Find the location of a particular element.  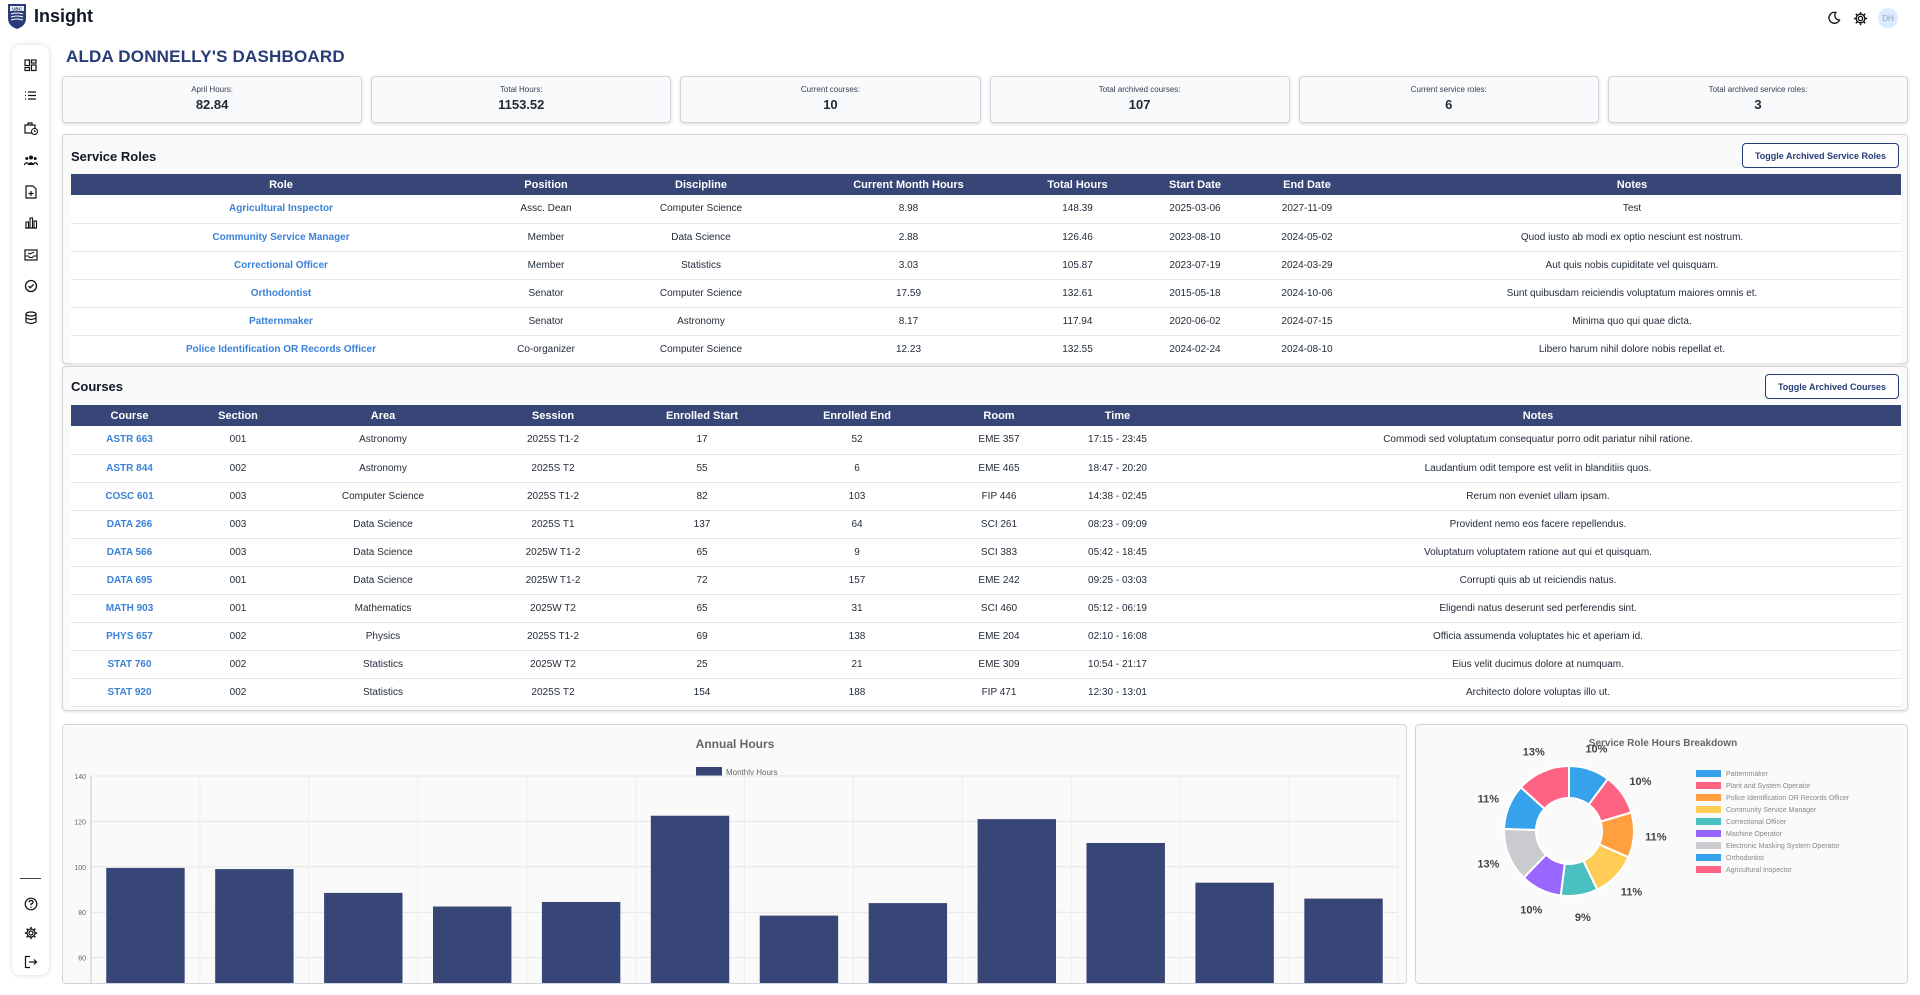

row-link: Agricultural Inspector is located at coordinates (281, 209).